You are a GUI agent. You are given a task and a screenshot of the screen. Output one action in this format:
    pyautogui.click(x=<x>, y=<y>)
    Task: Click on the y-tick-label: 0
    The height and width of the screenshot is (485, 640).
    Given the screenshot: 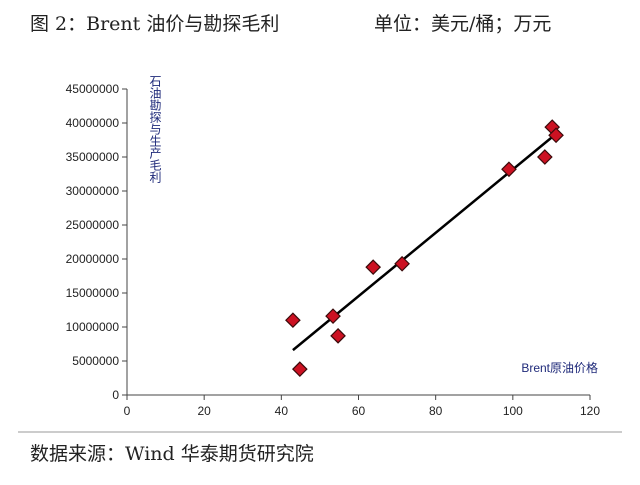 What is the action you would take?
    pyautogui.click(x=115, y=395)
    